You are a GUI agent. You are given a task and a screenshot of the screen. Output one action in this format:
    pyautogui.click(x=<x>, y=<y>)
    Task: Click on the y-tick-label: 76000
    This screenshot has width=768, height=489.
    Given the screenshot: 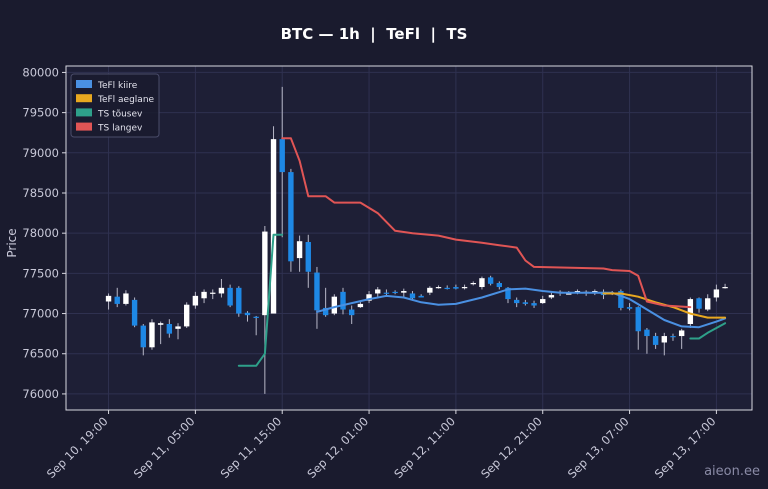 What is the action you would take?
    pyautogui.click(x=40, y=394)
    